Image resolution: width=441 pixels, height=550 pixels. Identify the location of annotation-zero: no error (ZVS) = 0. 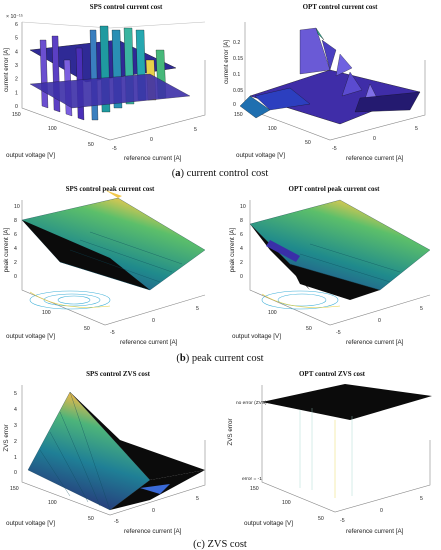
(255, 403).